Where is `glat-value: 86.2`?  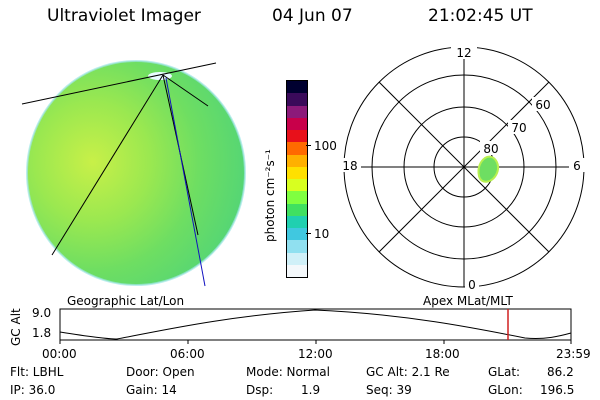 glat-value: 86.2 is located at coordinates (560, 372).